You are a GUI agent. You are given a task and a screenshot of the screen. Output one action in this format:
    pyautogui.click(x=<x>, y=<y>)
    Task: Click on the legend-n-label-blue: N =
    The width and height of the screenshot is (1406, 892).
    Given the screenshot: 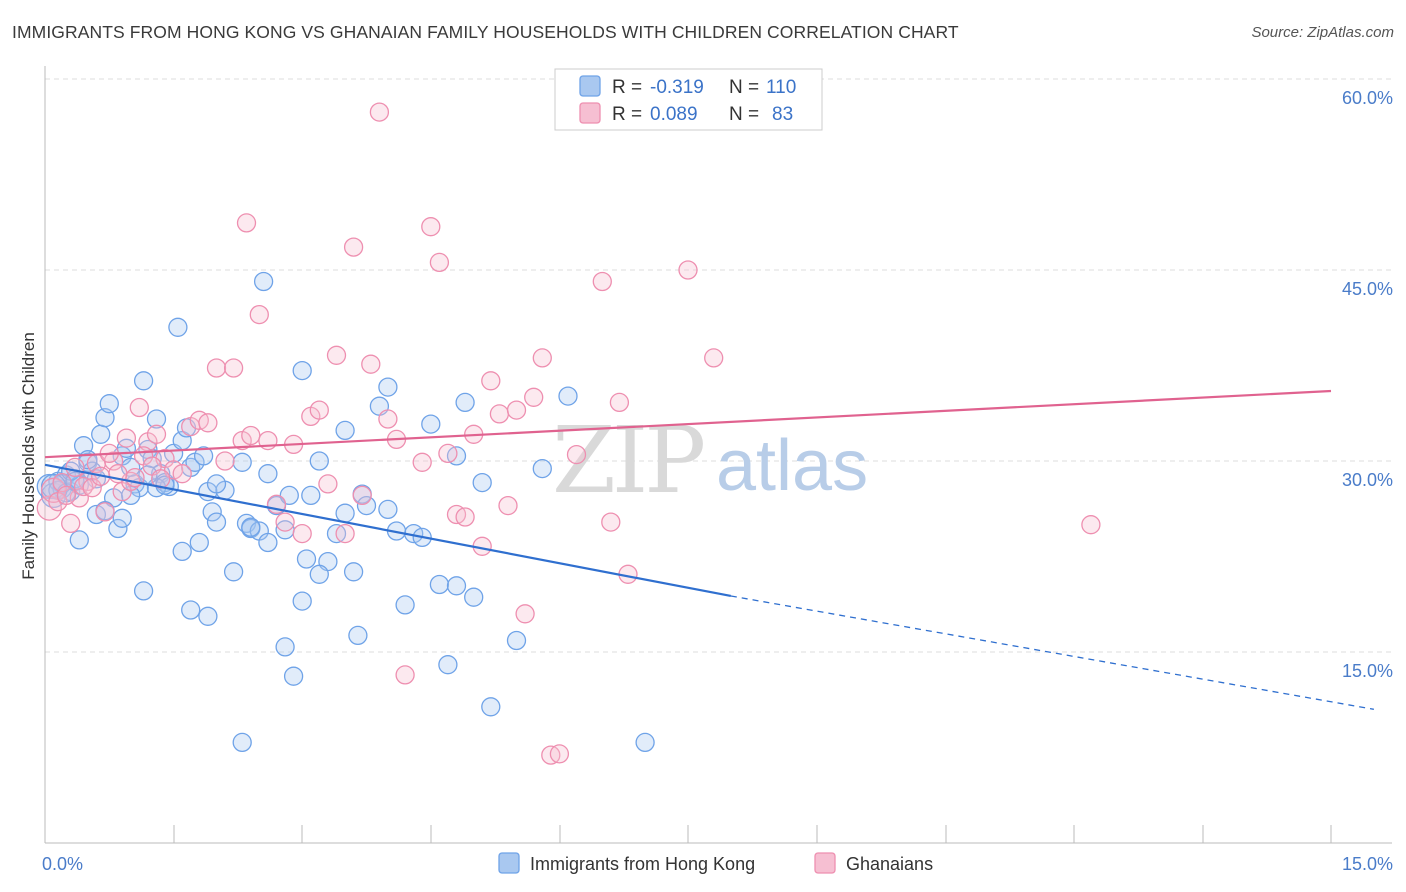 What is the action you would take?
    pyautogui.click(x=744, y=87)
    